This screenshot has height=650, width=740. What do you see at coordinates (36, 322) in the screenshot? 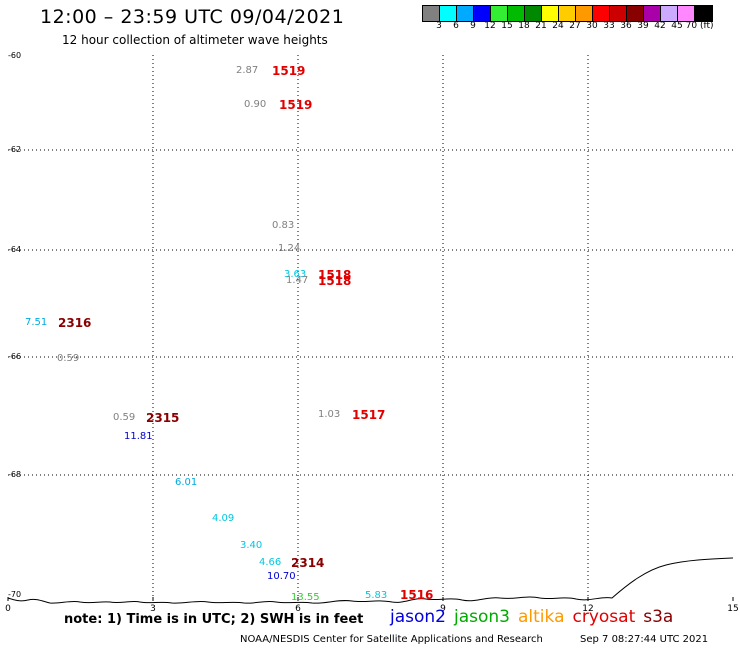
I see `wave-height-value: 7.51` at bounding box center [36, 322].